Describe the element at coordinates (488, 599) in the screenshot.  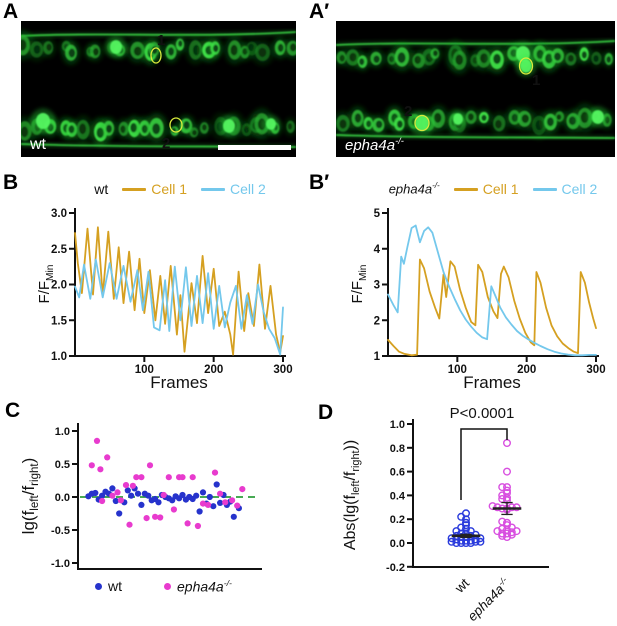
I see `x-category-label: epha4a-/-` at that location.